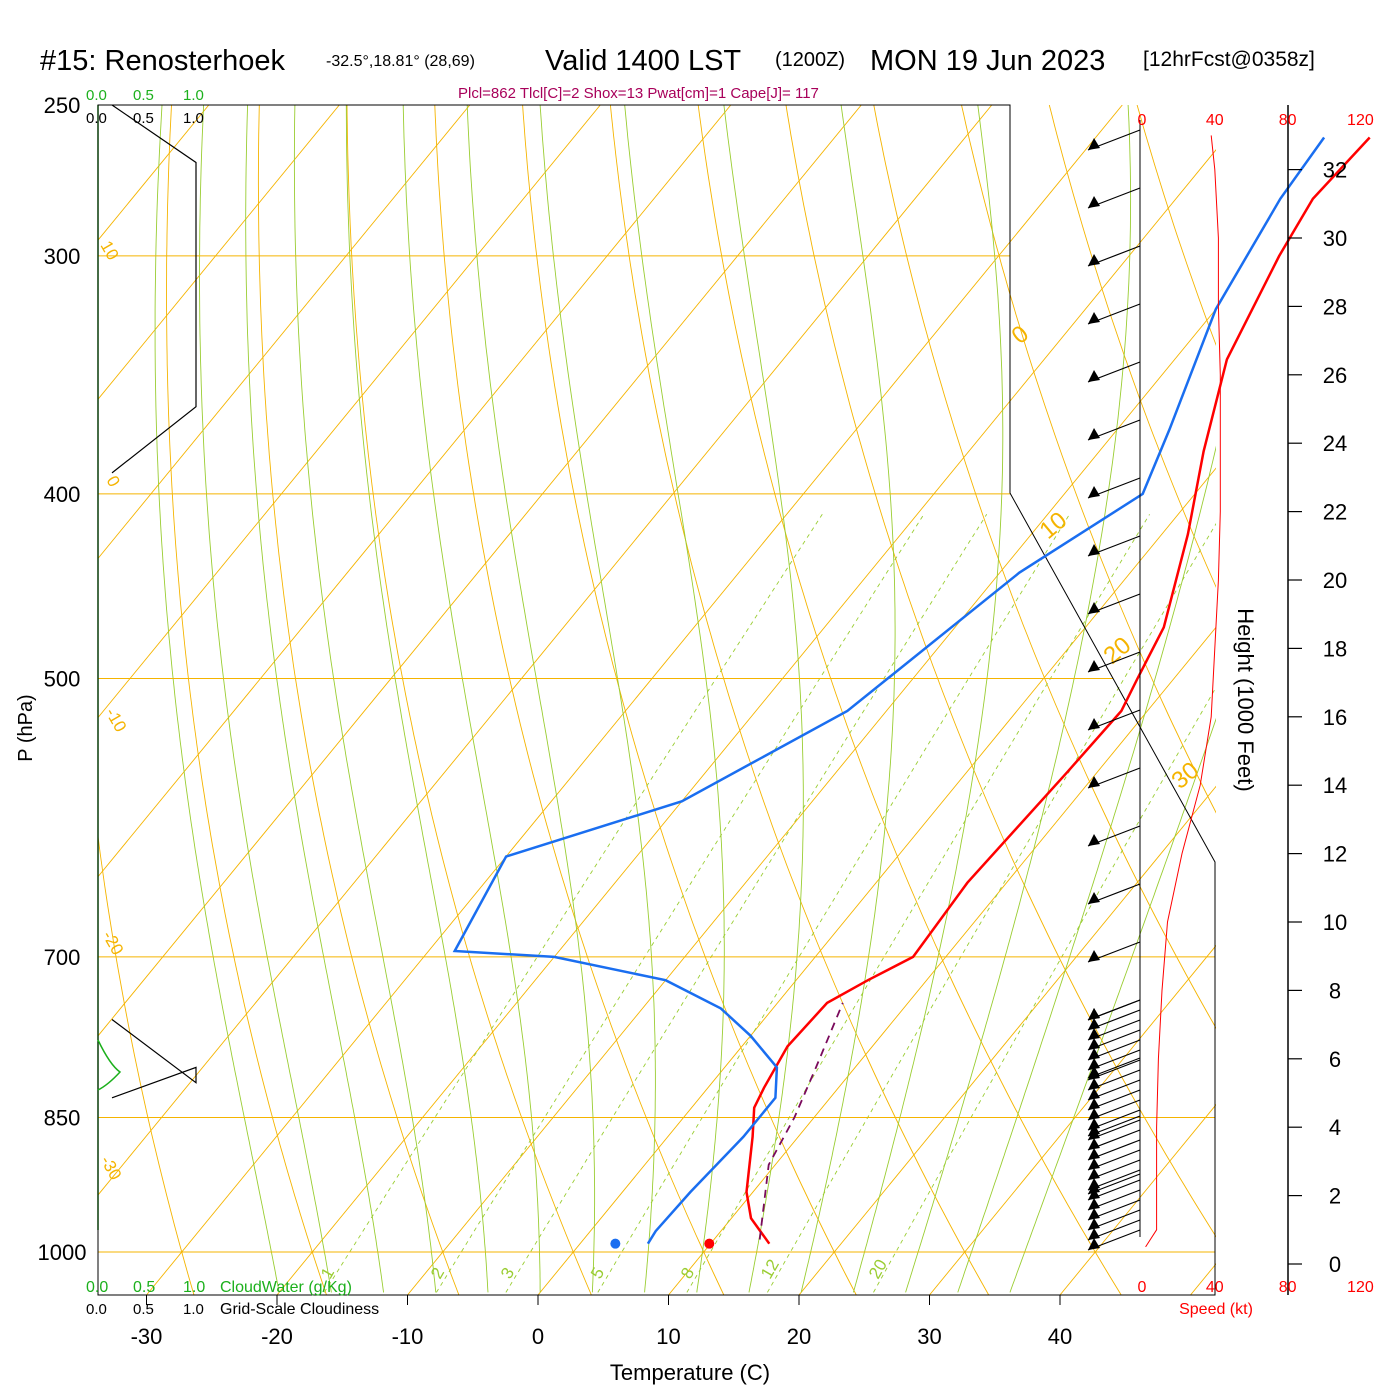  What do you see at coordinates (643, 61) in the screenshot?
I see `title-valid: Valid 1400 LST` at bounding box center [643, 61].